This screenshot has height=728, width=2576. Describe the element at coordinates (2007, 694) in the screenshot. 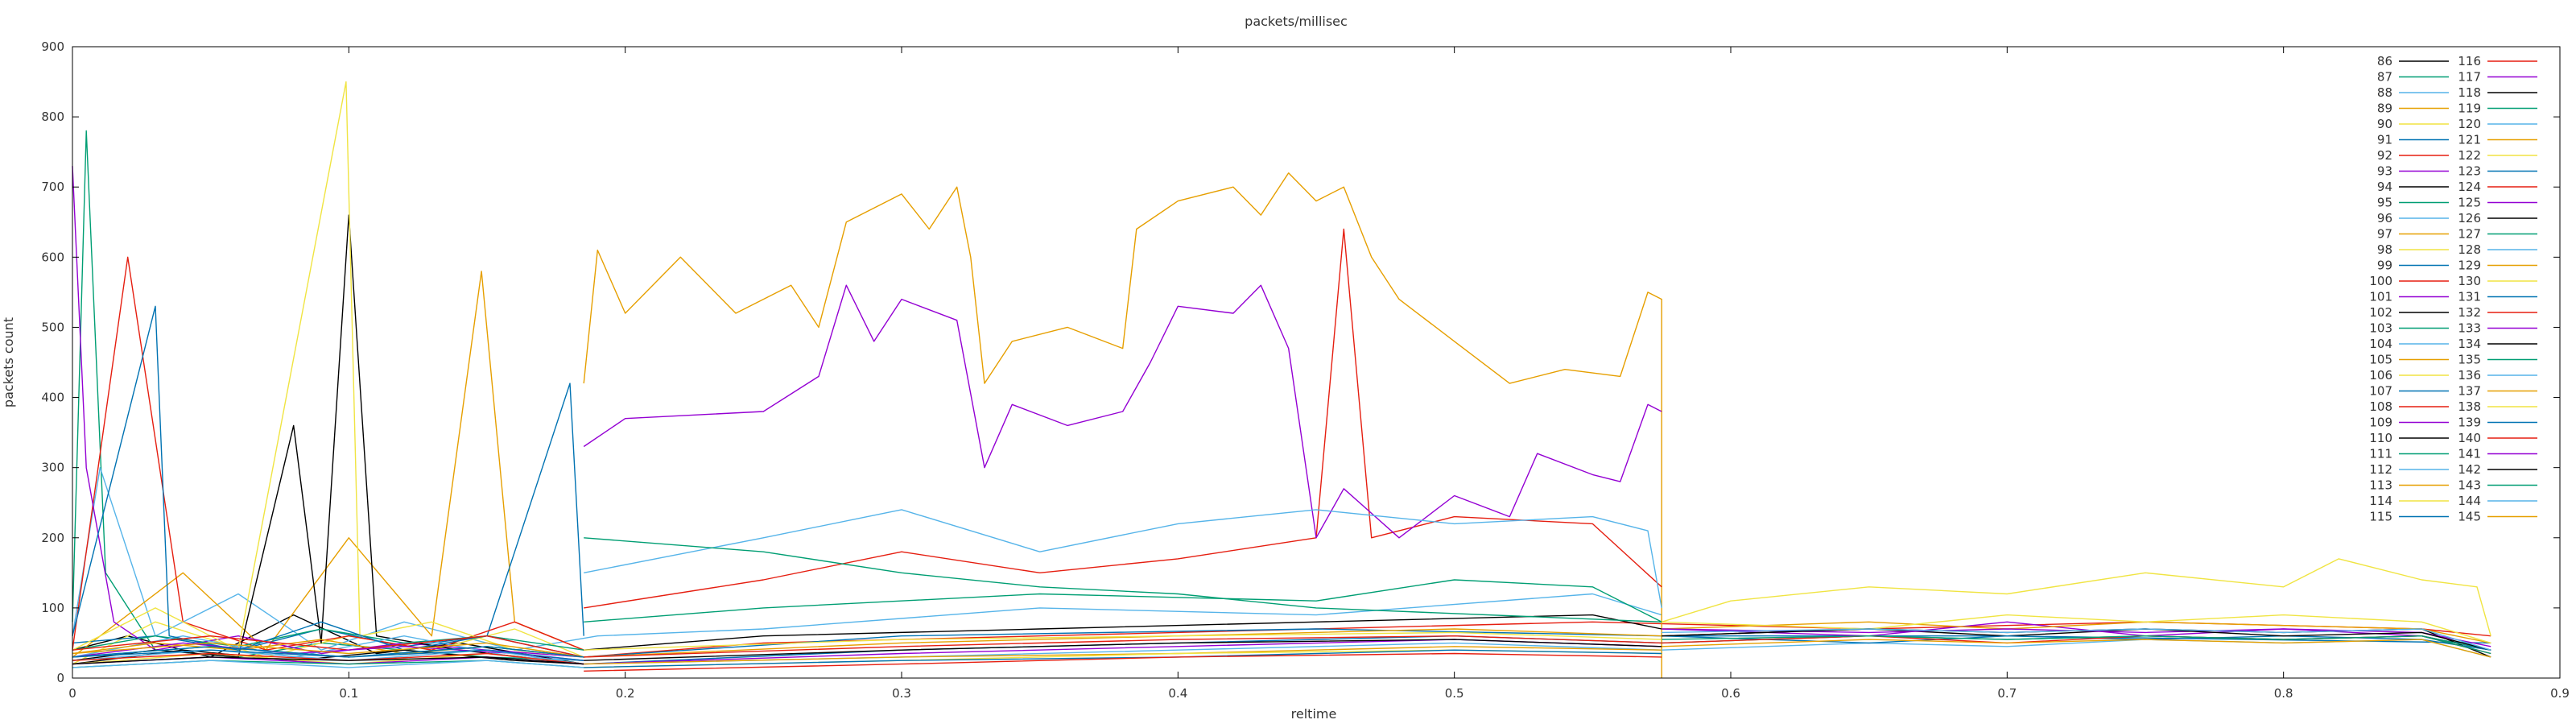

I see `x-tick-label: 0.7` at that location.